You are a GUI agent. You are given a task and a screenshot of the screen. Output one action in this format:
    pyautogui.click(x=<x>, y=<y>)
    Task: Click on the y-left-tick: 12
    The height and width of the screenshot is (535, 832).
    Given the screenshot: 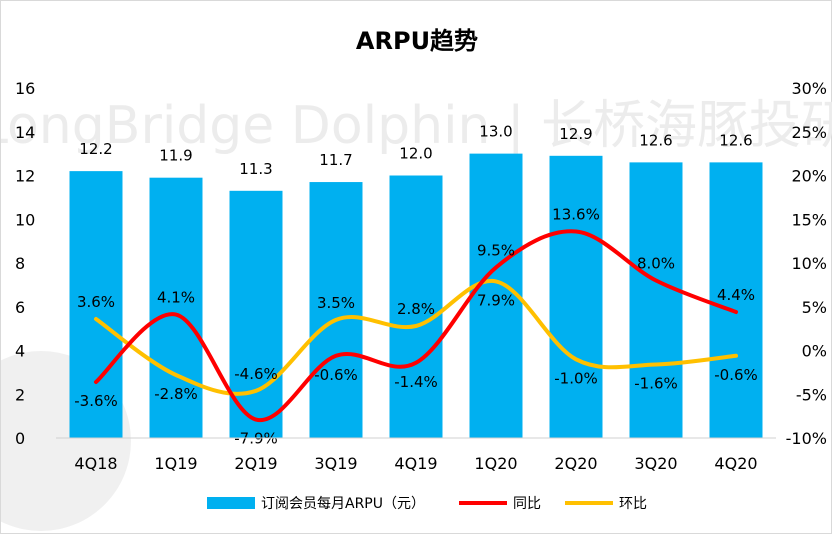 What is the action you would take?
    pyautogui.click(x=25, y=176)
    